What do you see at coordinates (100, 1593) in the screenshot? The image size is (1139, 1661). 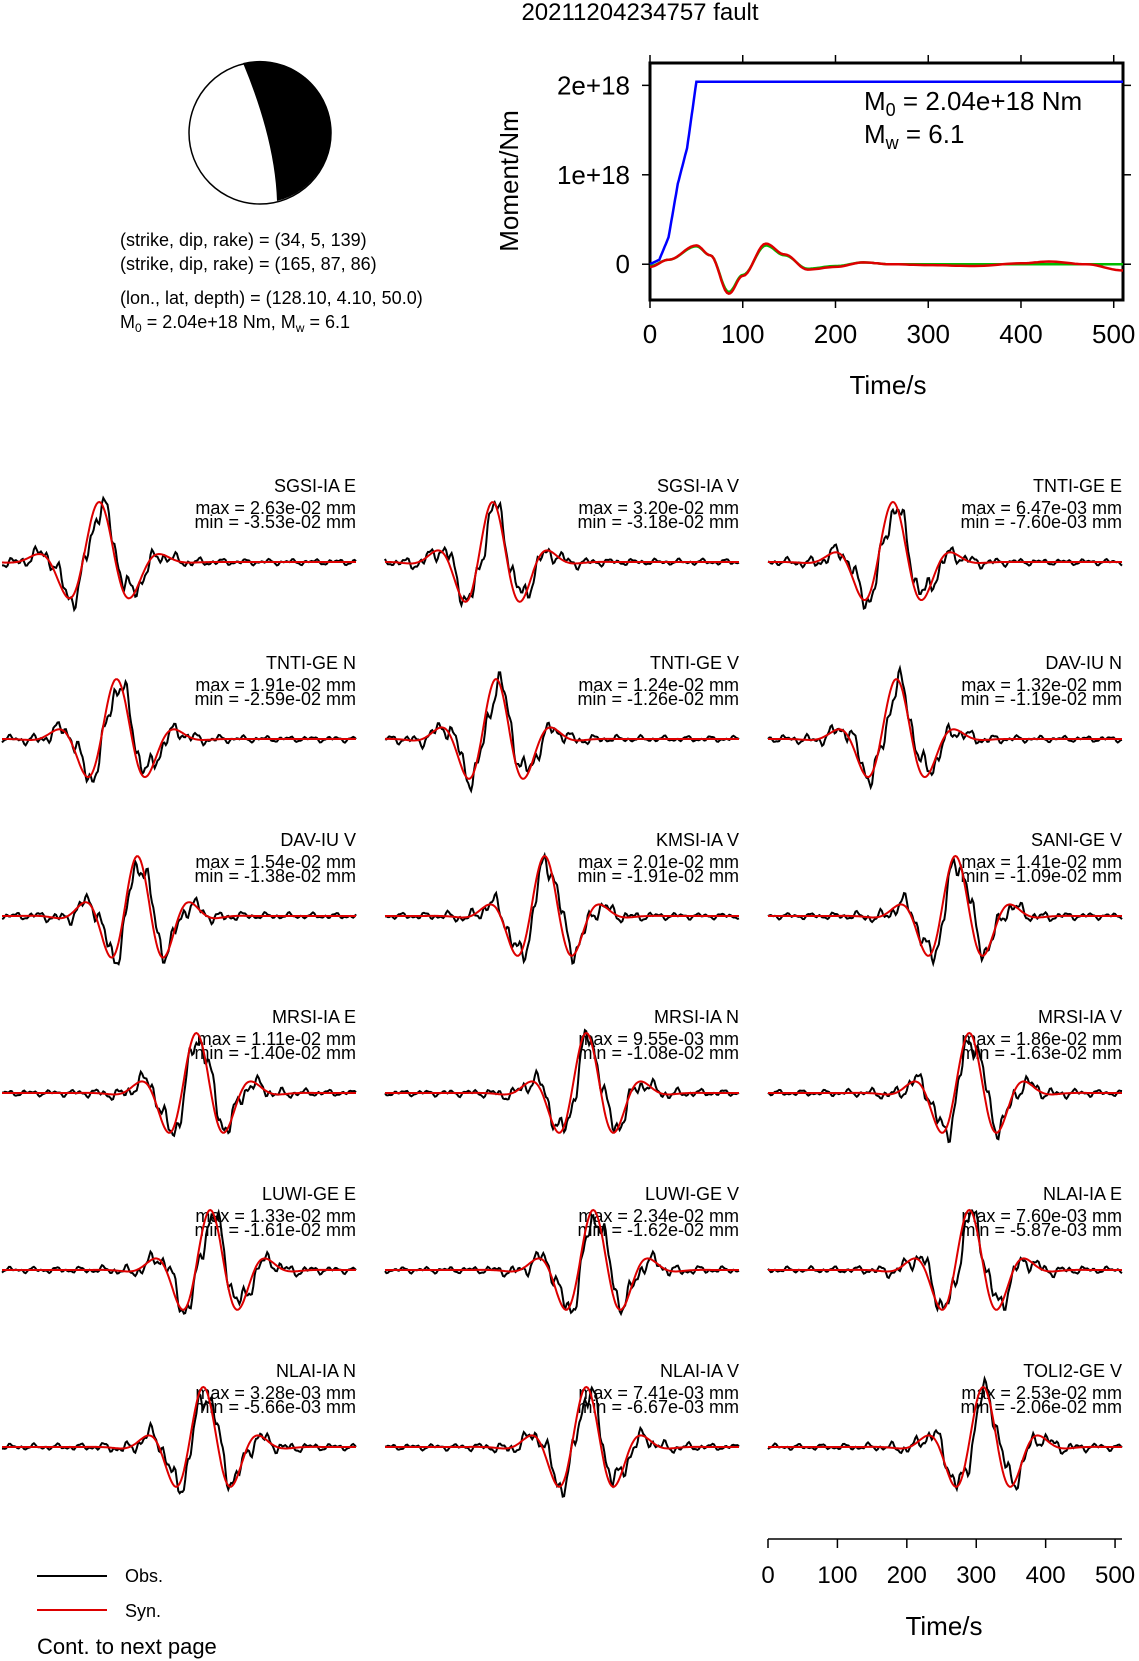 I see `legend: Obs. Syn.` at bounding box center [100, 1593].